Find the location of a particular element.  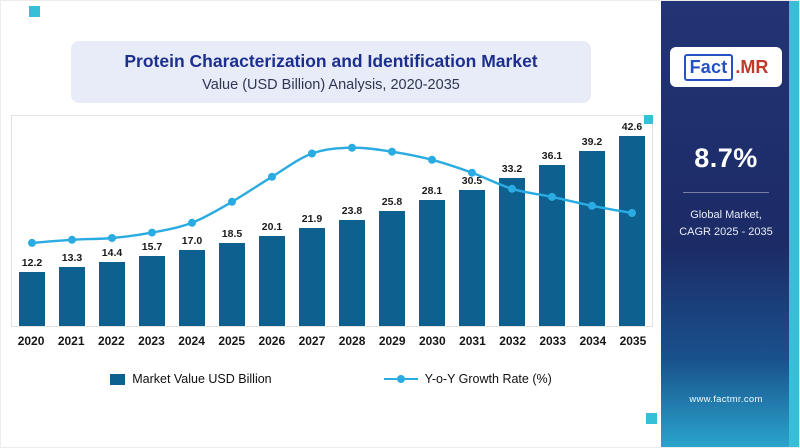

bar-column: 23.8 is located at coordinates (352, 221).